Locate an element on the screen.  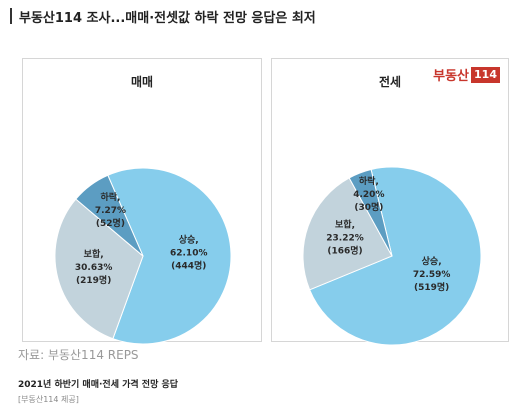
pie-label-line-jeonse-down-1: 4.20% is located at coordinates (368, 195).